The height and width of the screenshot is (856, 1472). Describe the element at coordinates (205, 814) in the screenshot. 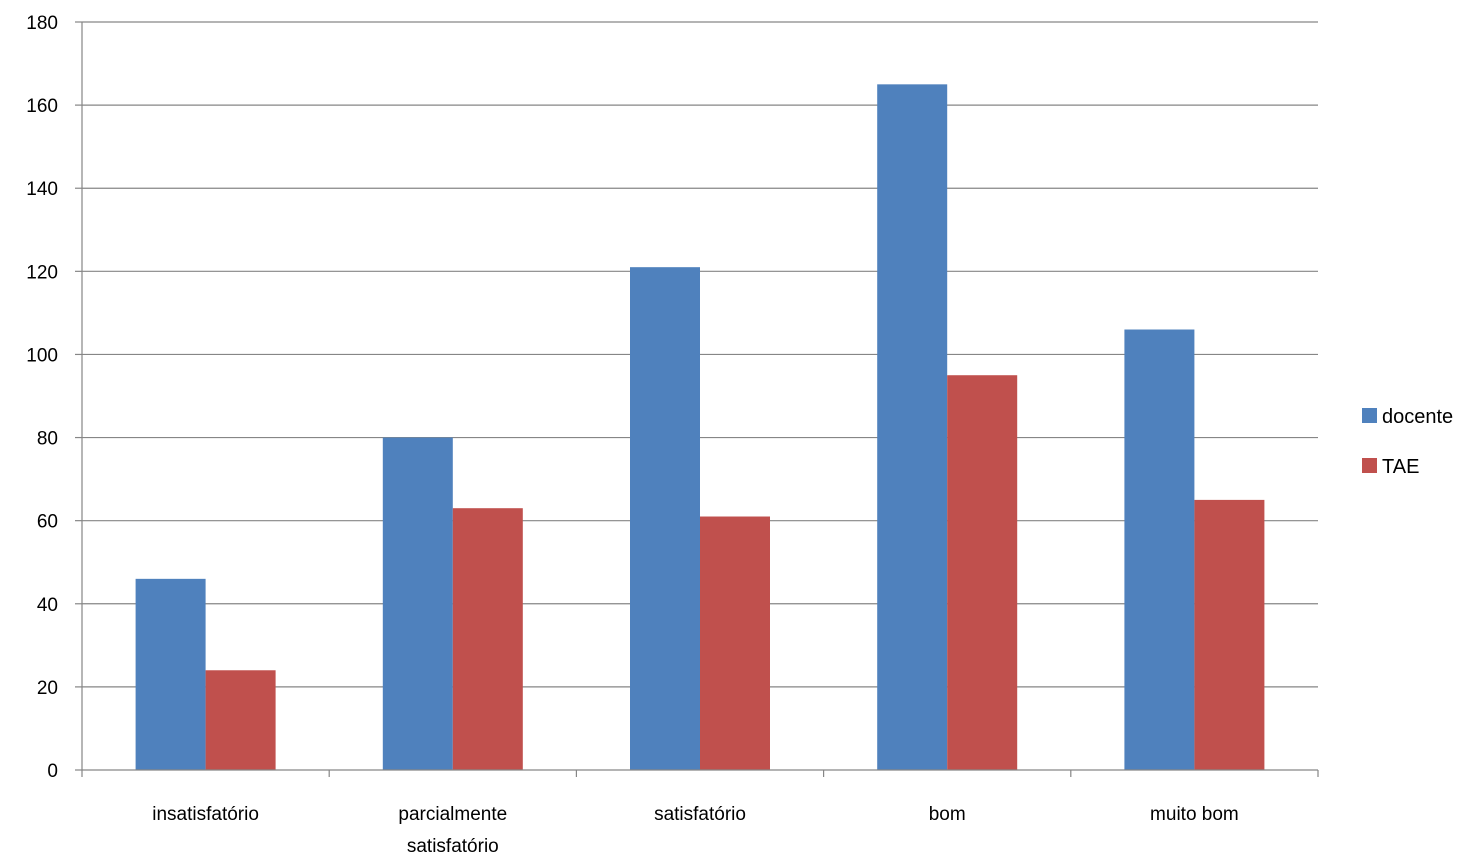

I see `x-tick-label: insatisfatório` at that location.